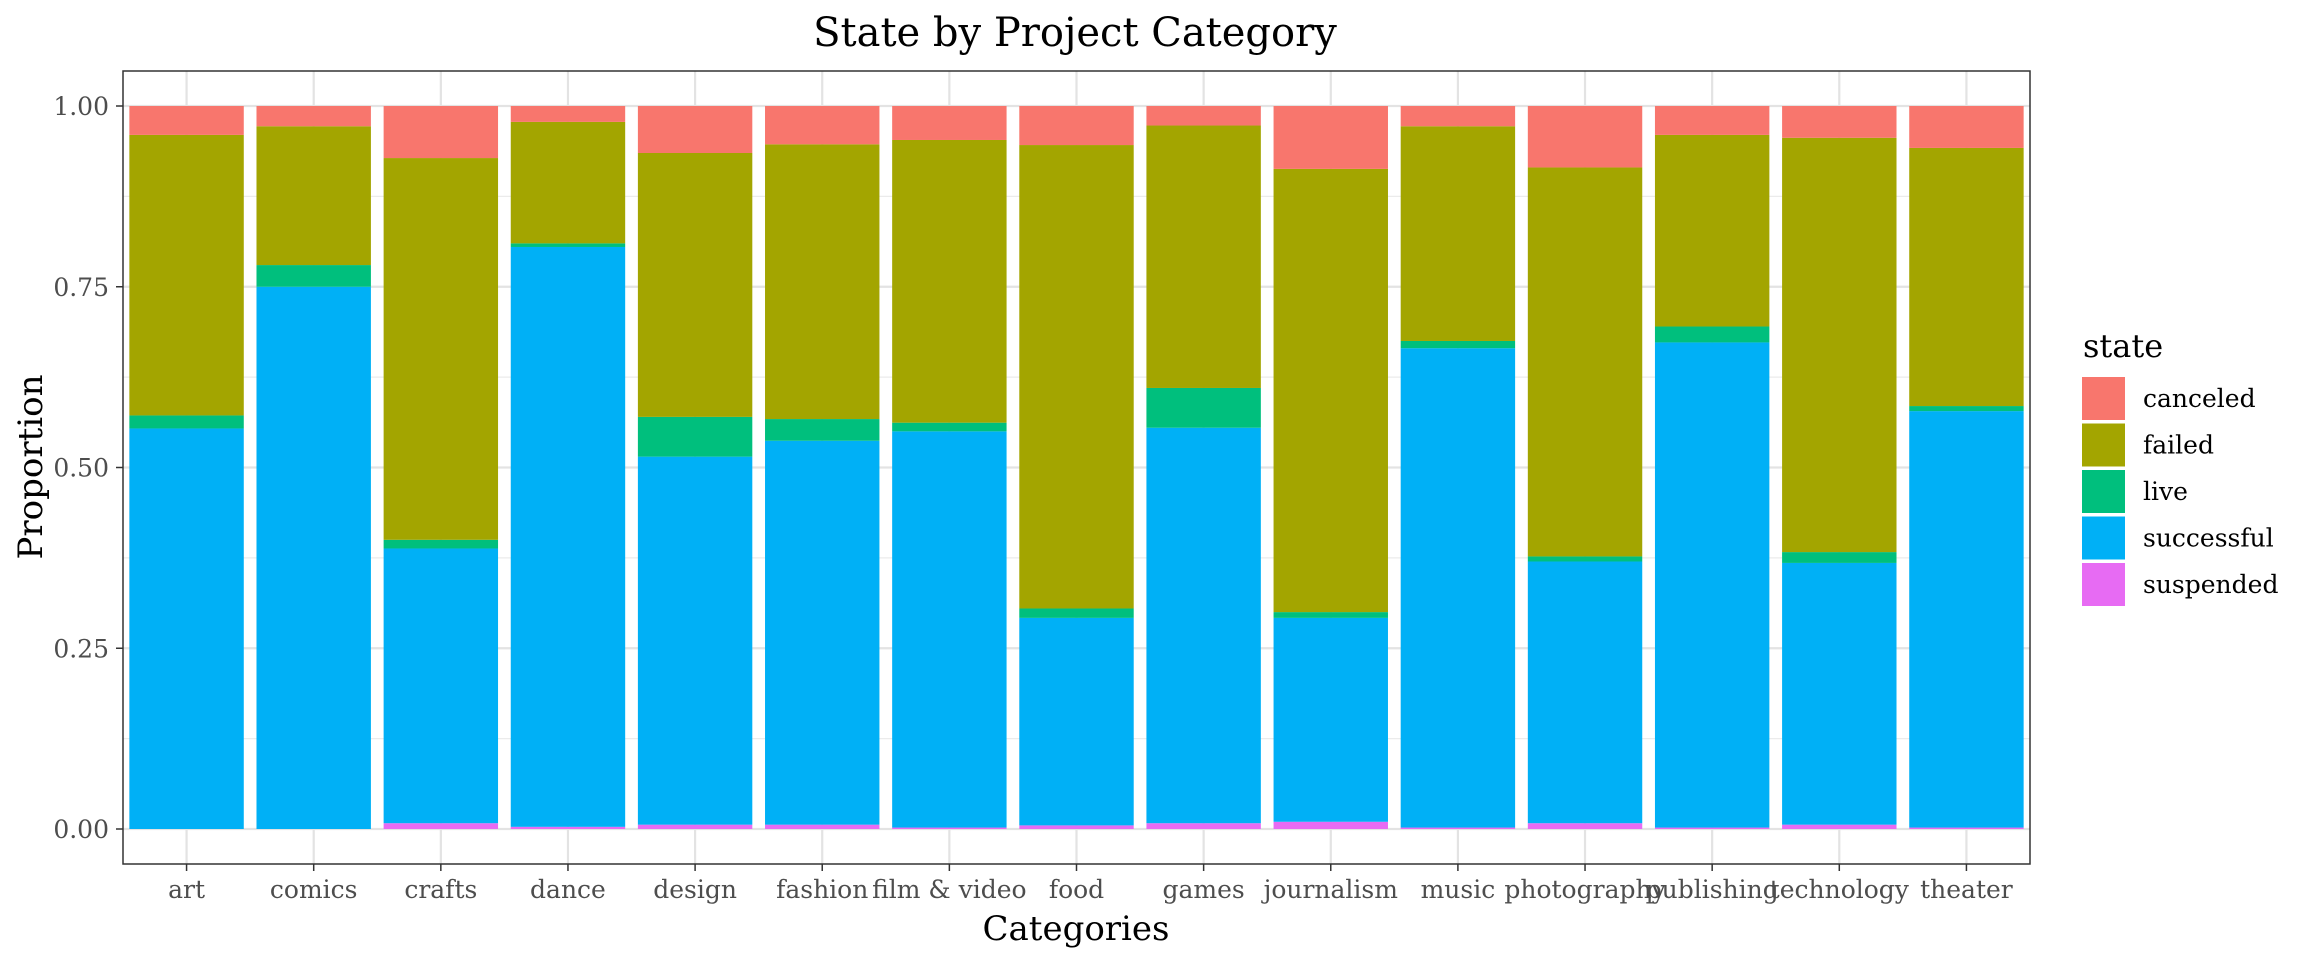  Describe the element at coordinates (2103, 445) in the screenshot. I see `legend-swatch-failed` at that location.